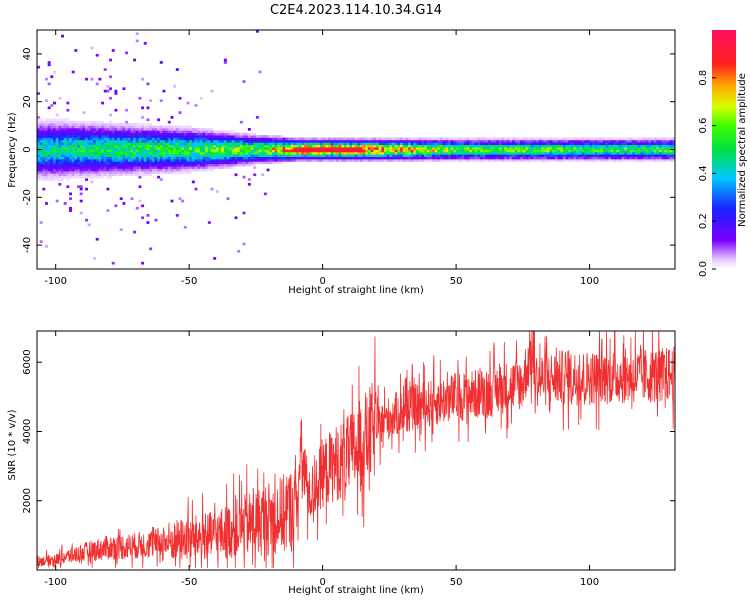 The width and height of the screenshot is (750, 600). I want to click on y-tick-label: 40, so click(27, 54).